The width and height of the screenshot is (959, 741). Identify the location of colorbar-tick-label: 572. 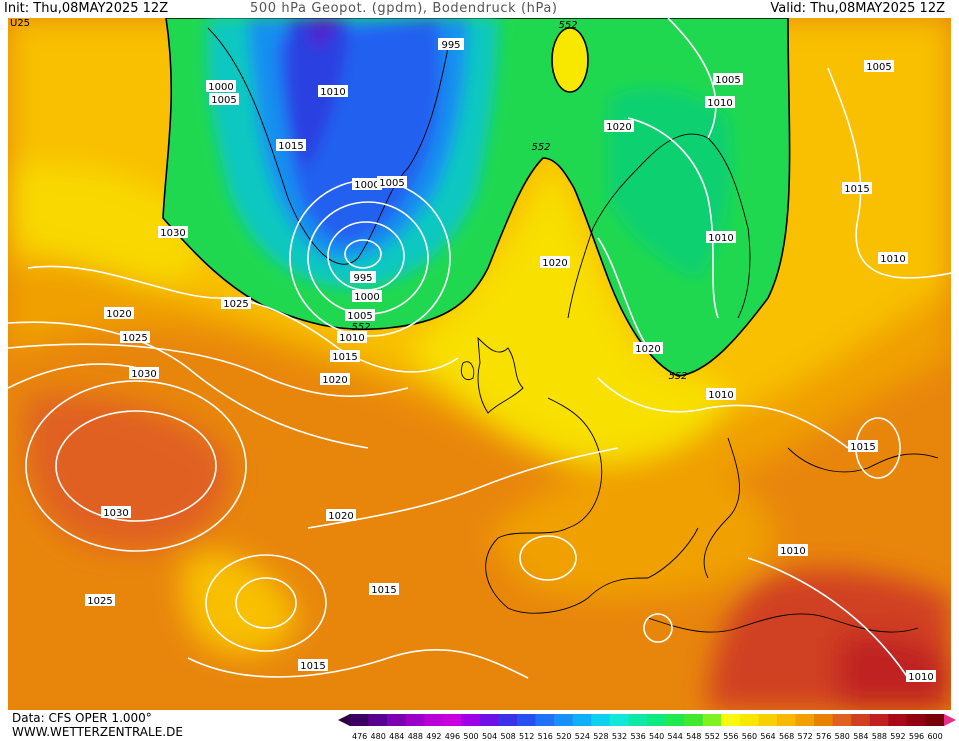
(805, 736).